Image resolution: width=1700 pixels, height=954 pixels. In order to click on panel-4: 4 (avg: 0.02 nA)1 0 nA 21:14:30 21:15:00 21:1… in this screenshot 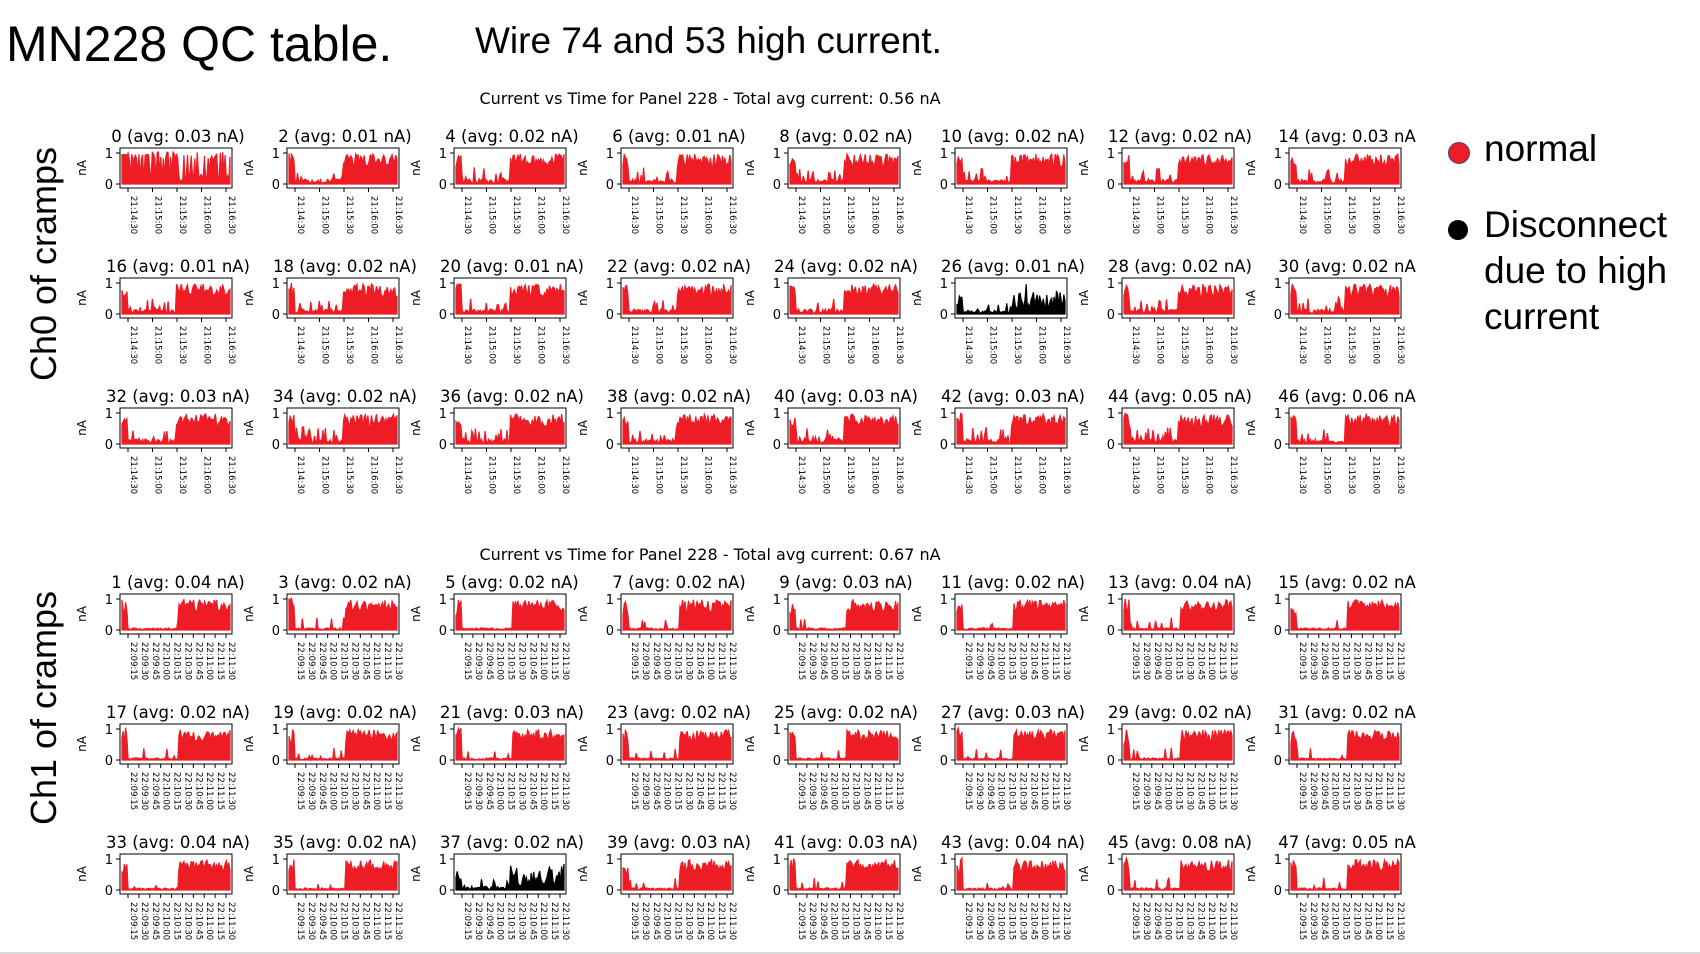, I will do `click(494, 180)`.